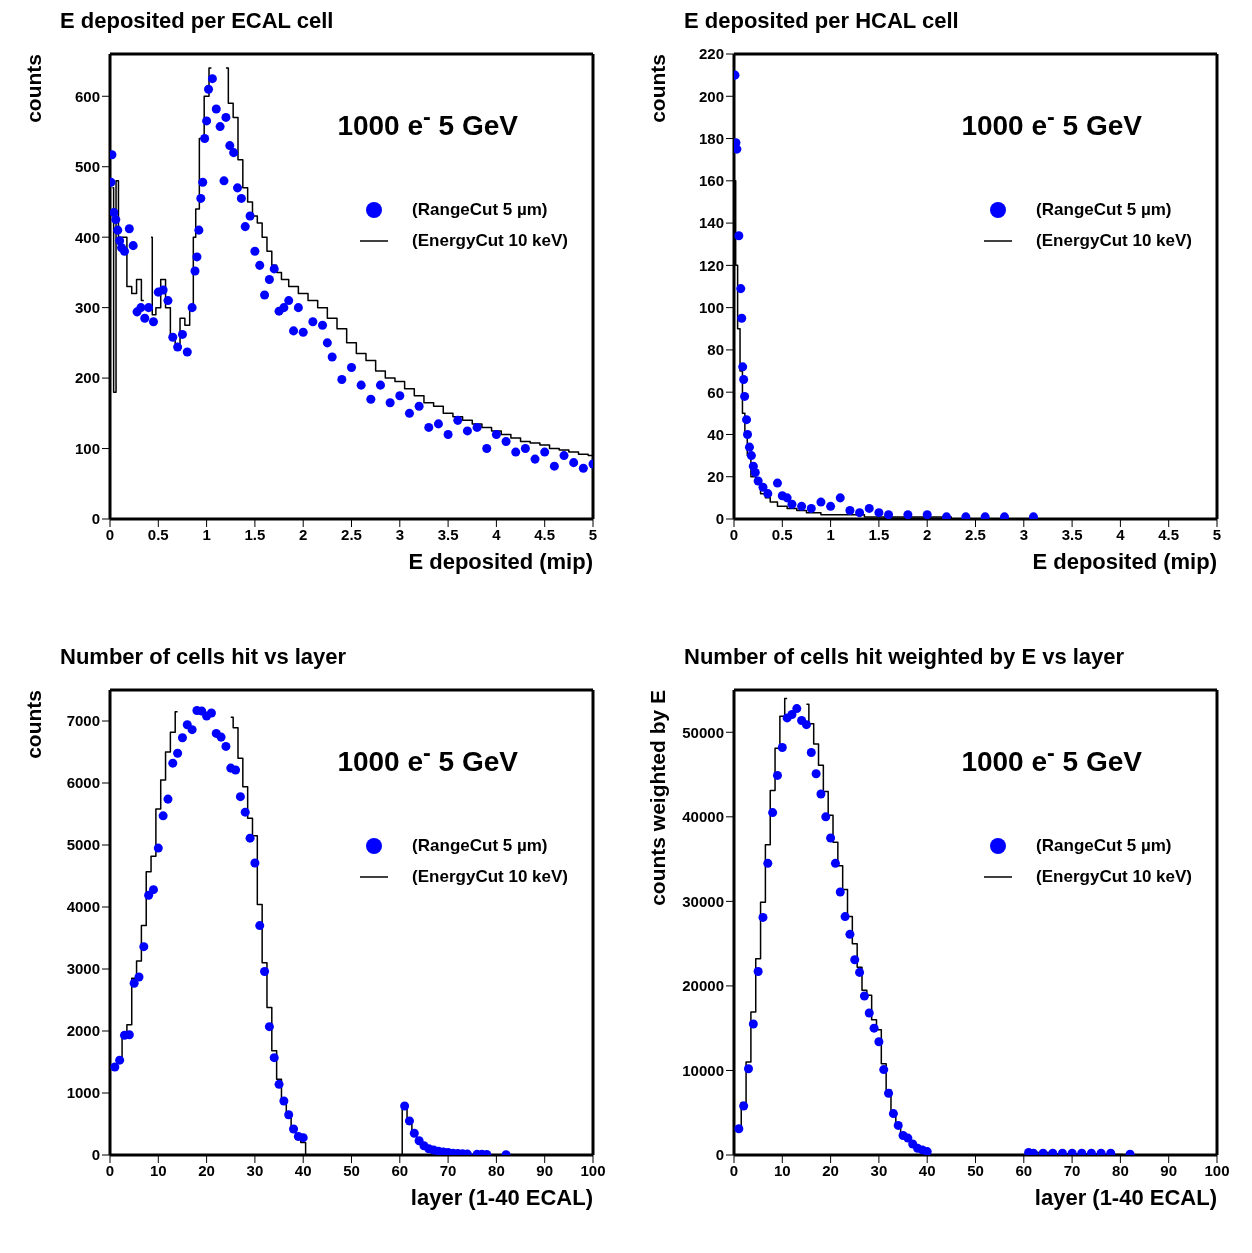  I want to click on x-tick-label: 90, so click(1169, 1170).